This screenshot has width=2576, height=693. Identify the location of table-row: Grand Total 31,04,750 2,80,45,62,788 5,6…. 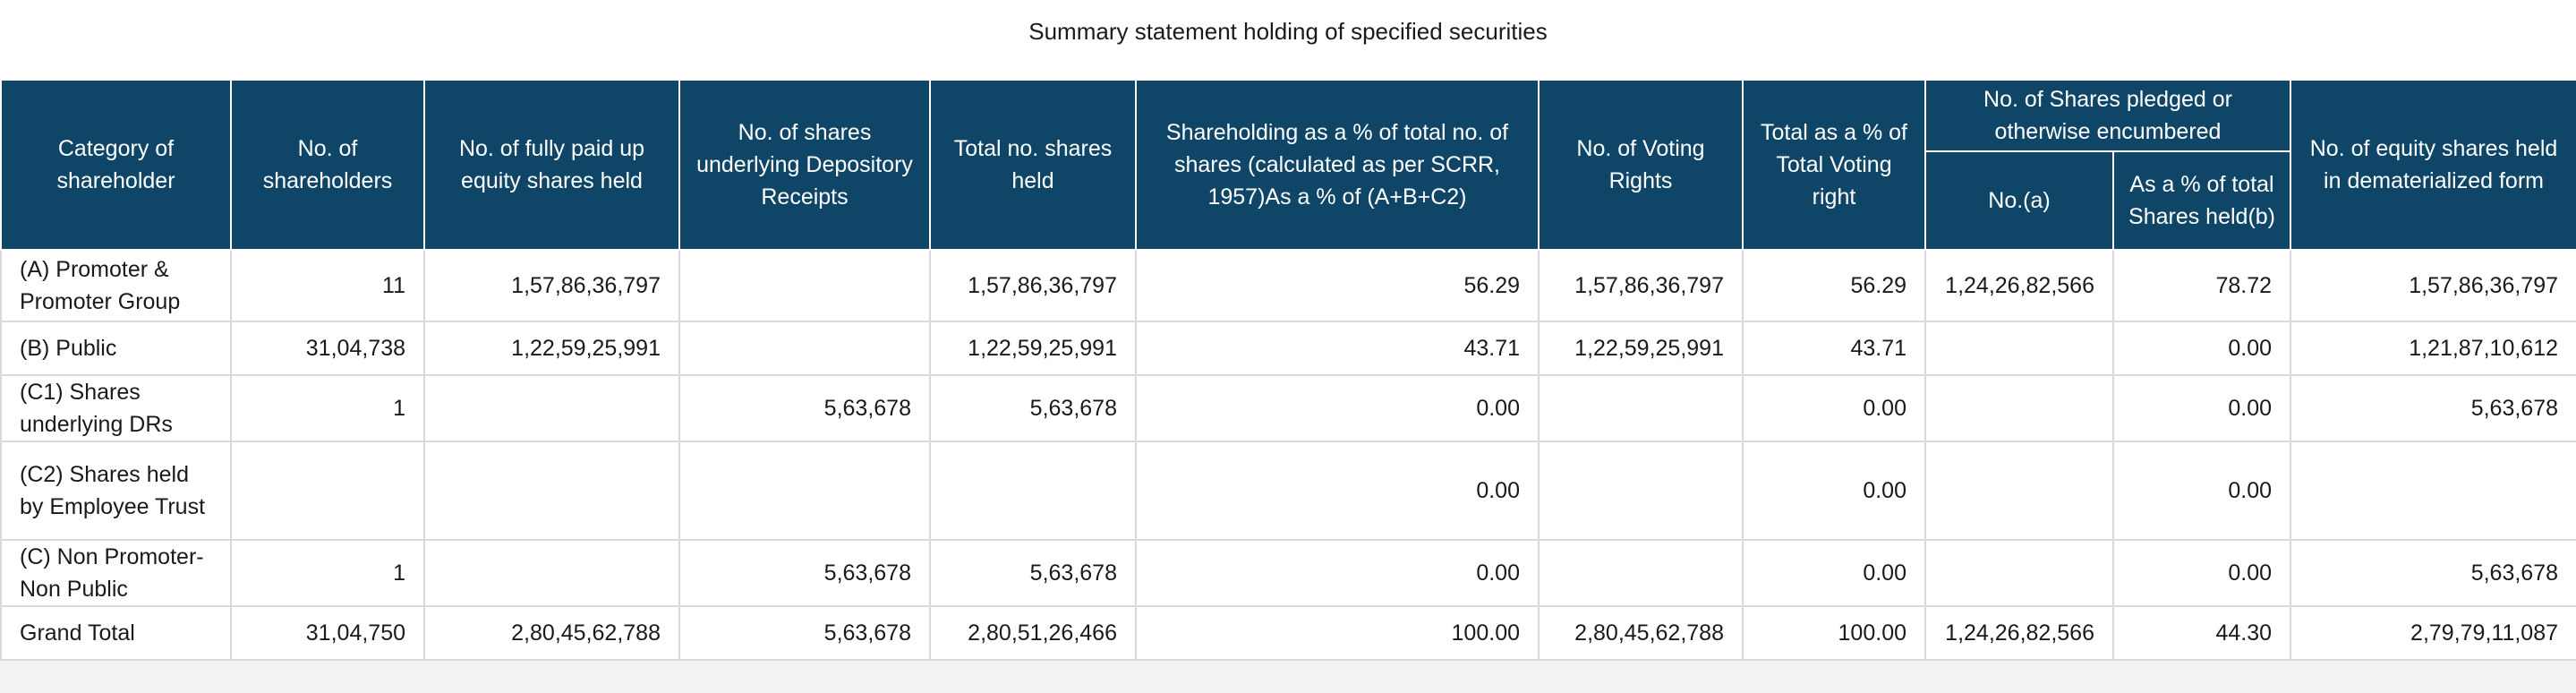
(1288, 633).